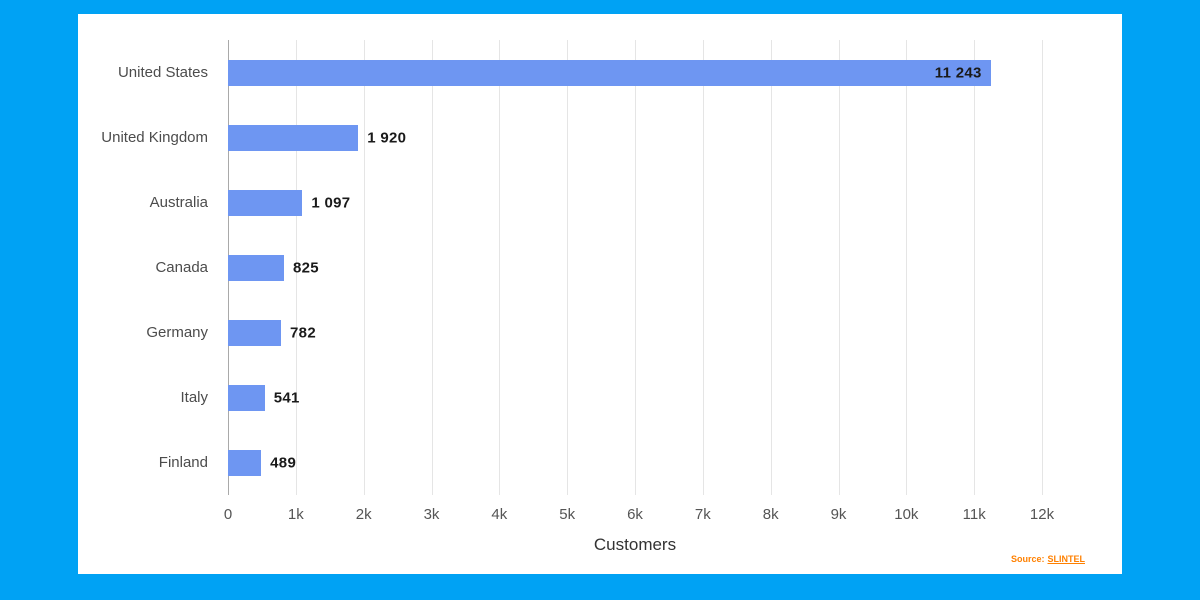  Describe the element at coordinates (194, 397) in the screenshot. I see `category-label: Italy` at that location.